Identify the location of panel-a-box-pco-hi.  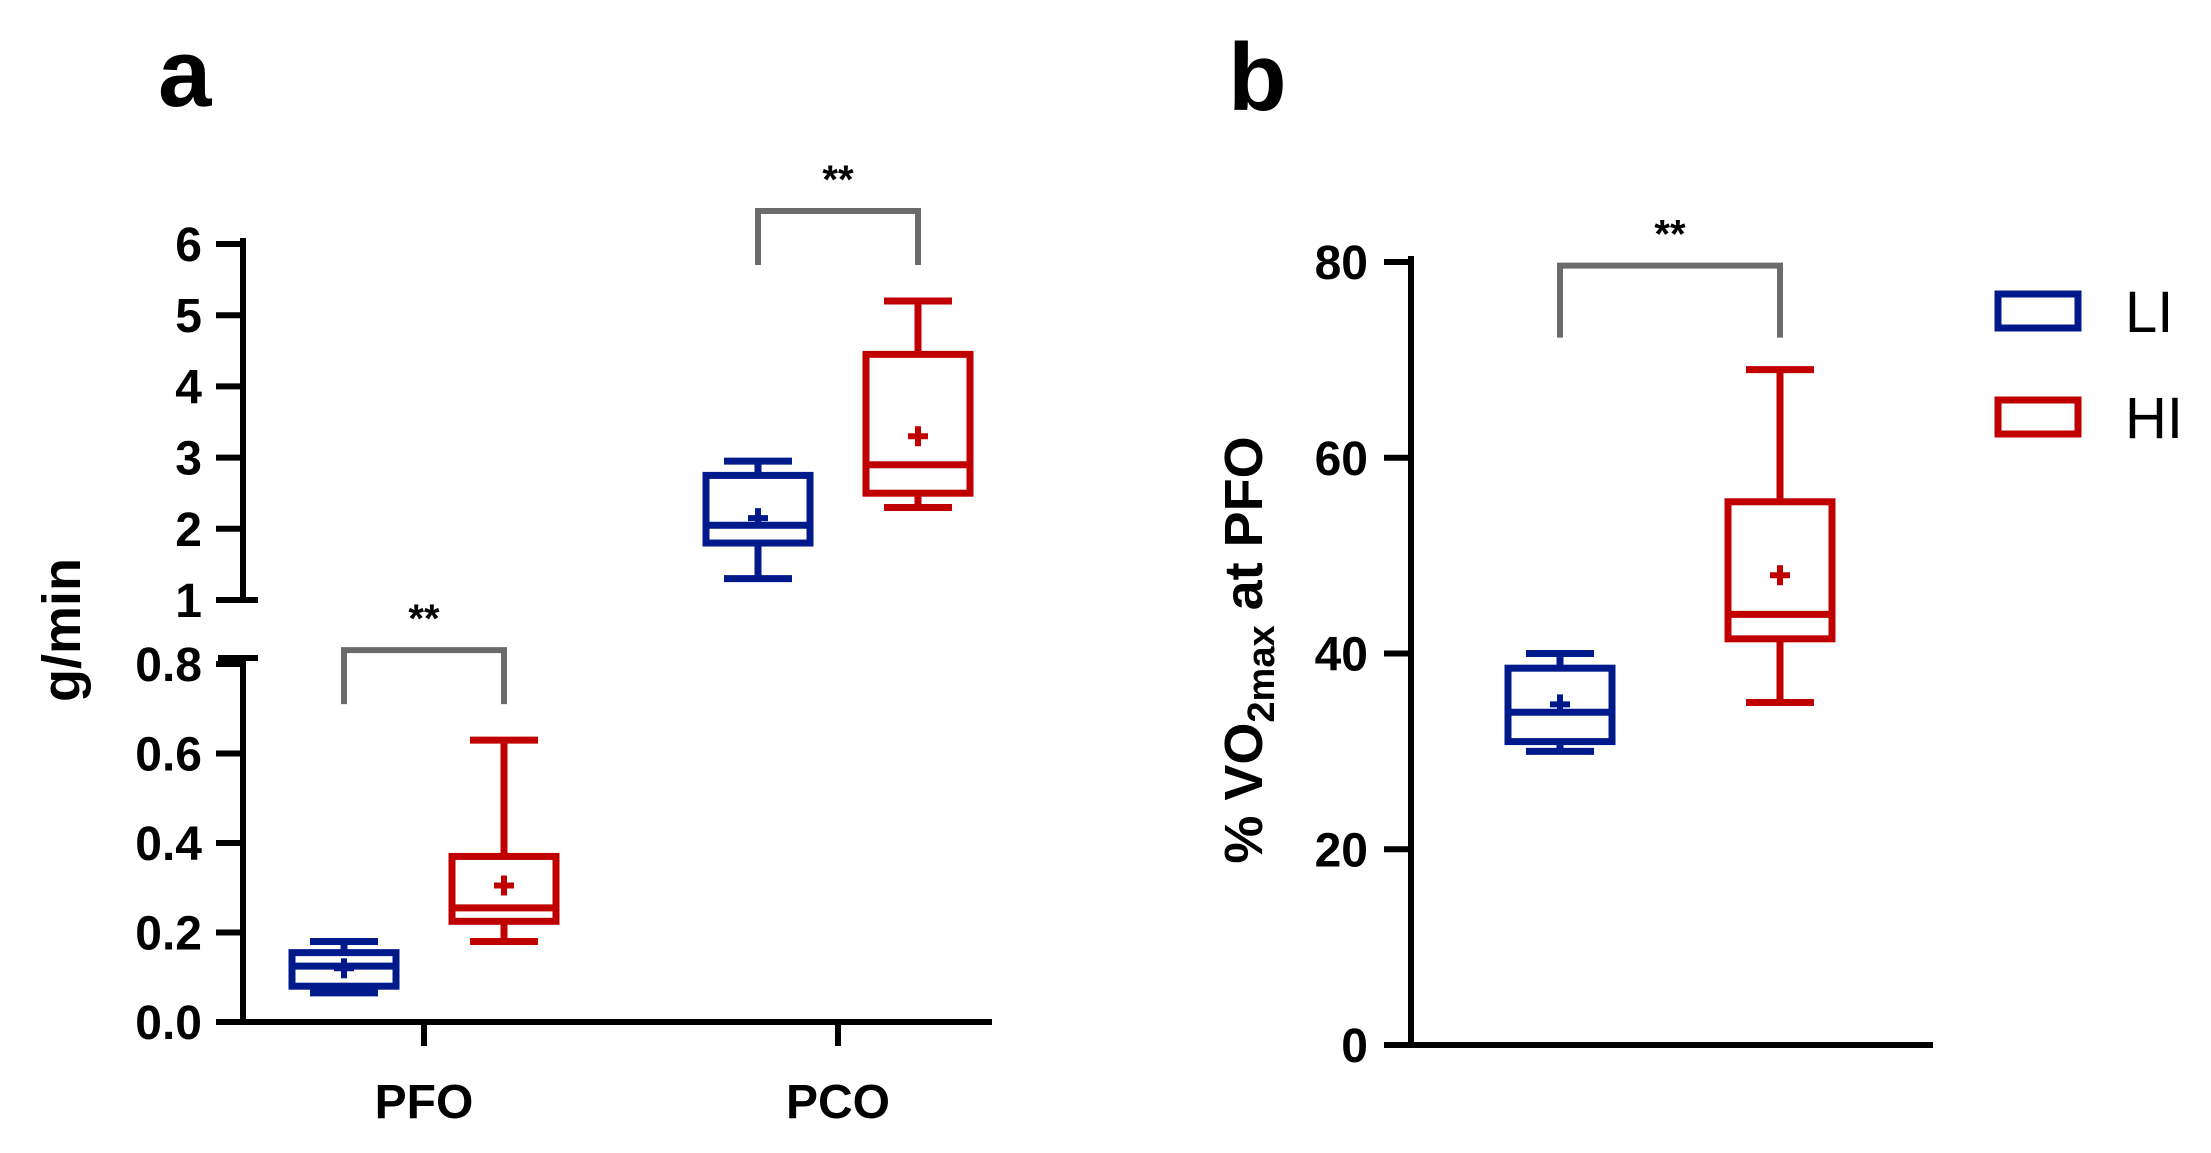
(918, 404).